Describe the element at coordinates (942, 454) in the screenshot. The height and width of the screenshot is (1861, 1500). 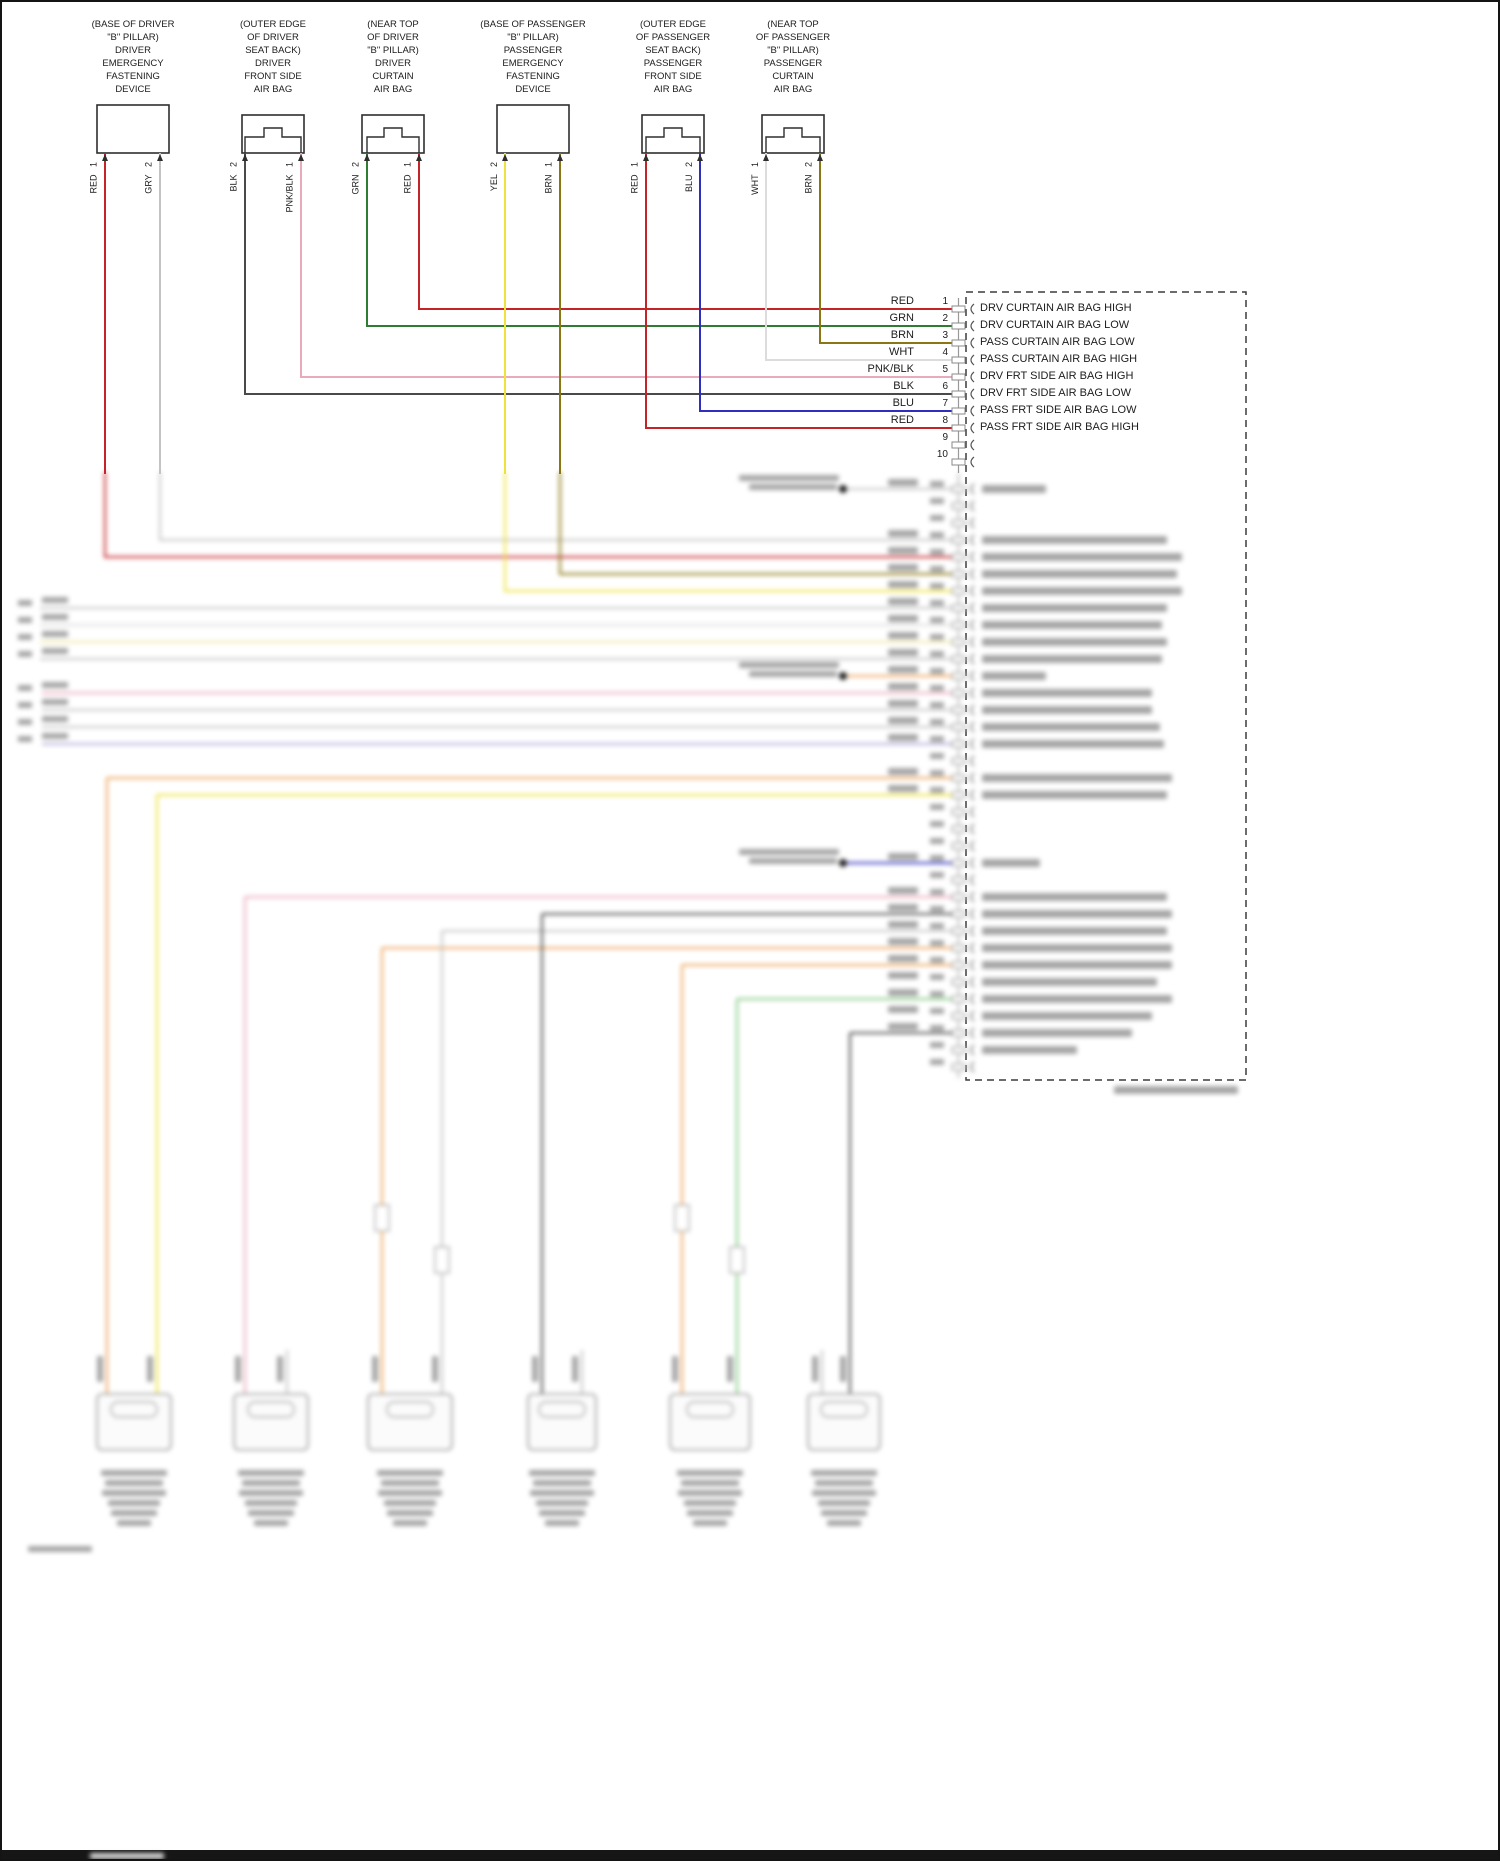
I see `pin-number: 10` at that location.